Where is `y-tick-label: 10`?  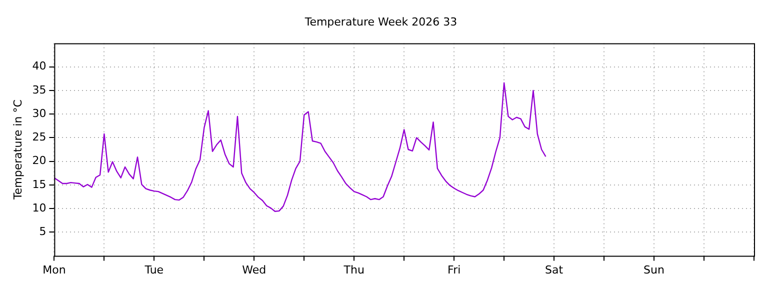
y-tick-label: 10 is located at coordinates (39, 207).